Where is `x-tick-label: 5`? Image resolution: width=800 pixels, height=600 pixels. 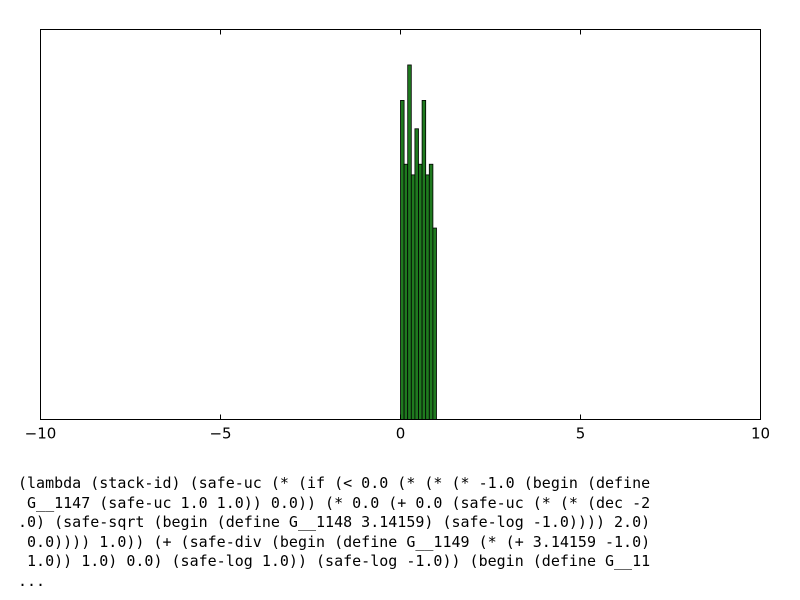
x-tick-label: 5 is located at coordinates (581, 434).